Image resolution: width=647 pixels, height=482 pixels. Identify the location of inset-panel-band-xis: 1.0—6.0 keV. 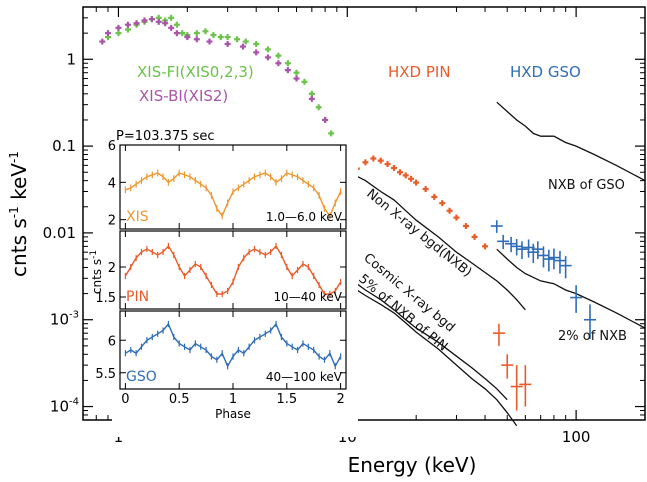
(304, 217).